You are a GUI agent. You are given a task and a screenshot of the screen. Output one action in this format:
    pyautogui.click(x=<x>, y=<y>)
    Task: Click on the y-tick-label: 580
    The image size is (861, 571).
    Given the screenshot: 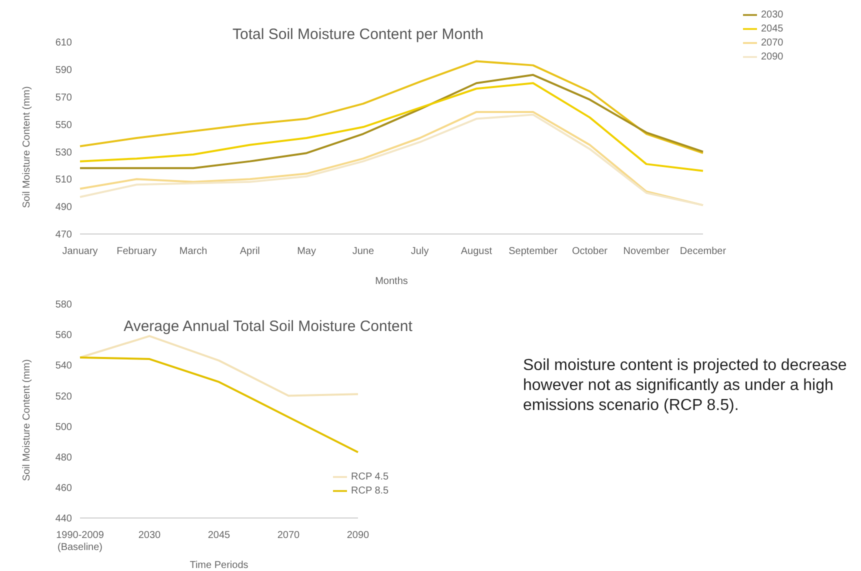 What is the action you would take?
    pyautogui.click(x=63, y=305)
    